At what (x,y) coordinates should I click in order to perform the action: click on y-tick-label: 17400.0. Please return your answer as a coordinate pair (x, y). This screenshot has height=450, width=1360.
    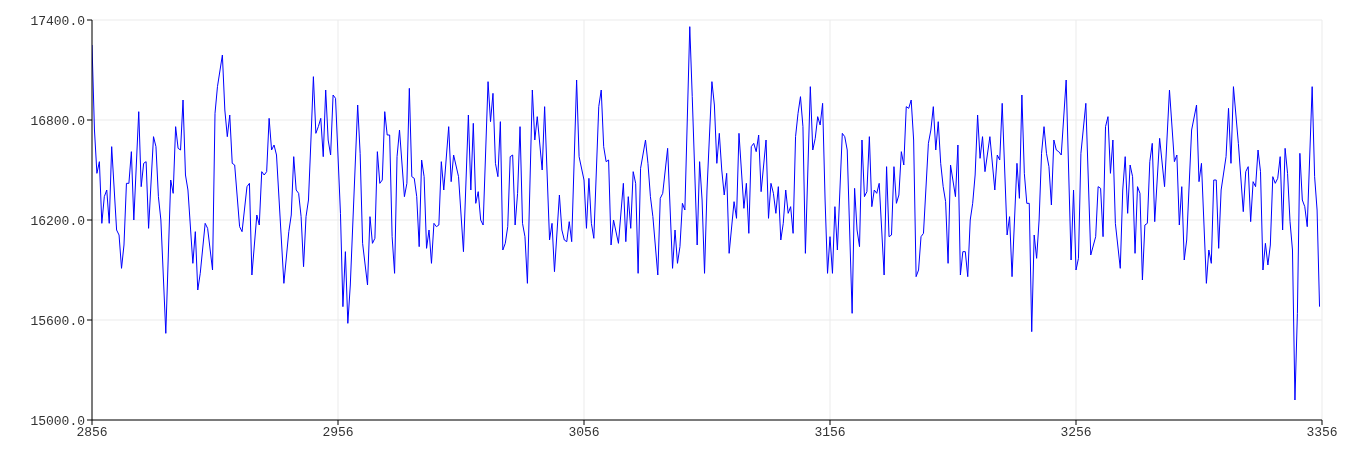
    Looking at the image, I should click on (57, 21).